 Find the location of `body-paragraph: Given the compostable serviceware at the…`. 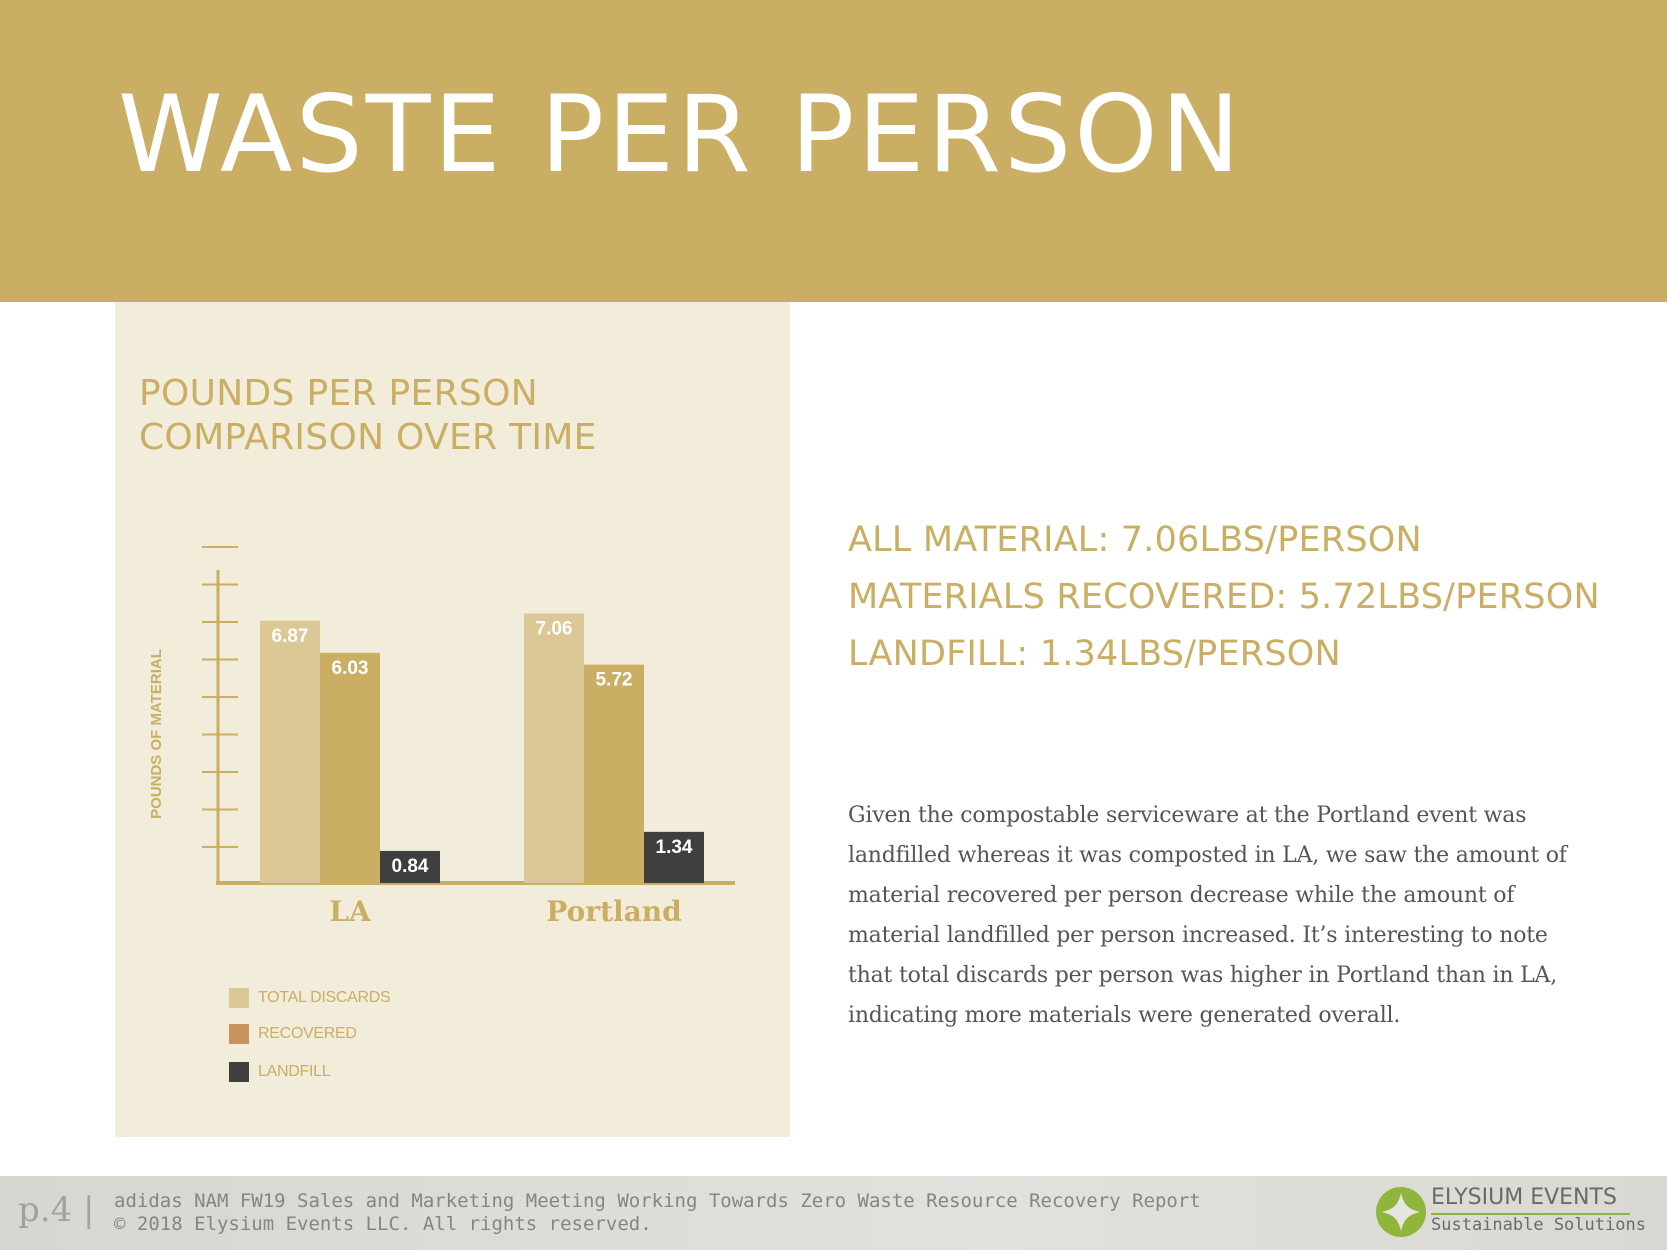

body-paragraph: Given the compostable serviceware at the… is located at coordinates (1207, 915).